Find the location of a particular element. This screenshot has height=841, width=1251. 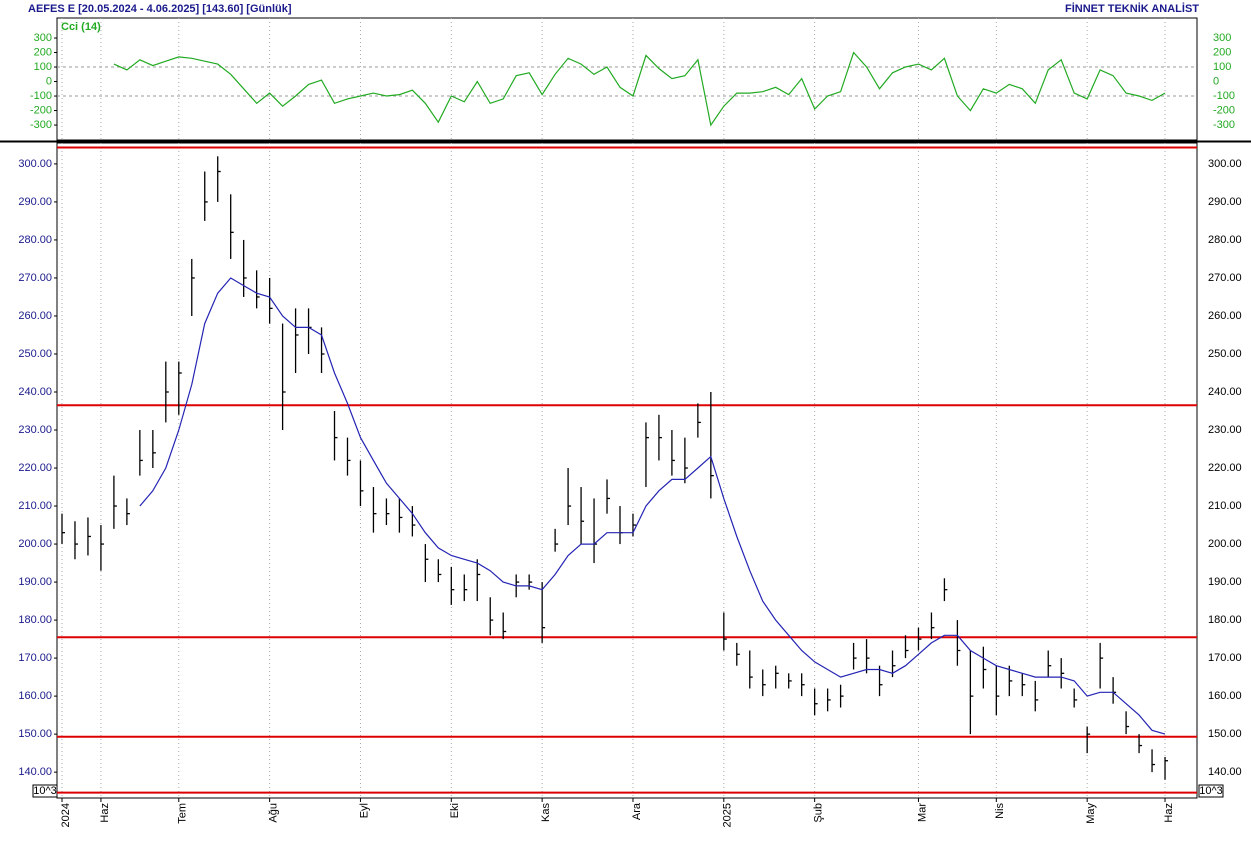

y2-tick-label: -100 is located at coordinates (1224, 96).